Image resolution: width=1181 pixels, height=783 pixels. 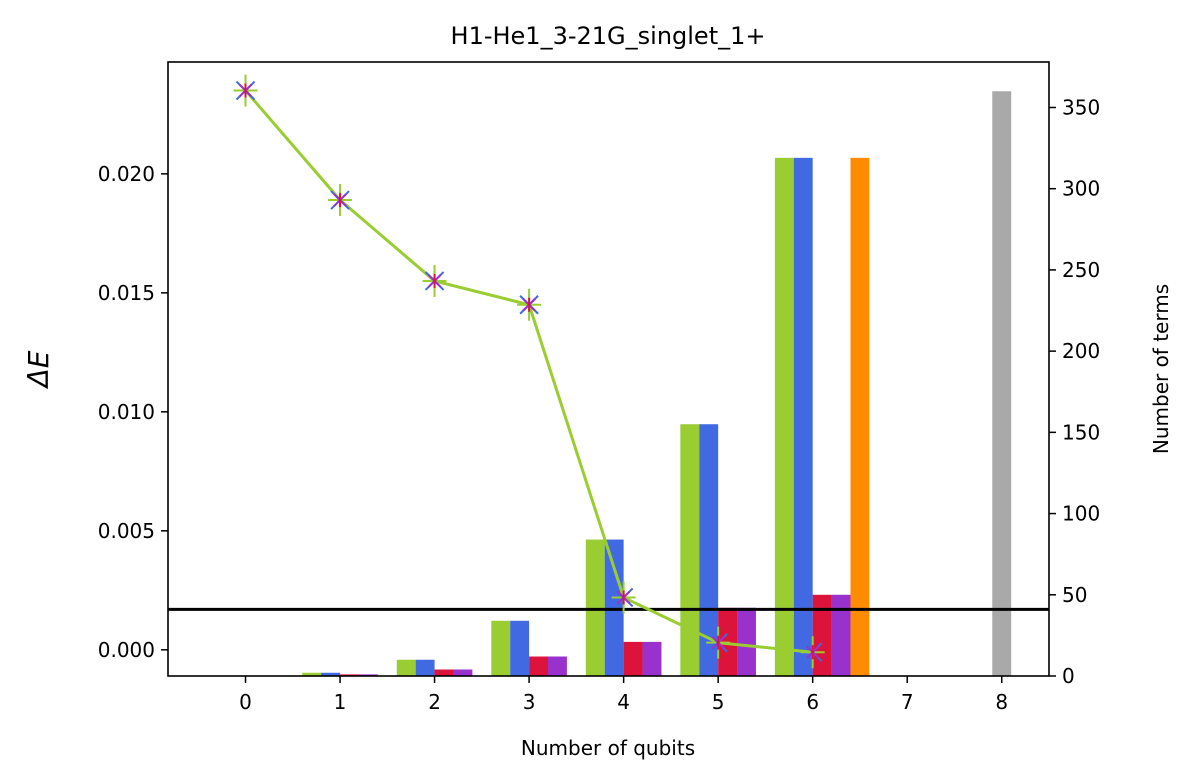 What do you see at coordinates (860, 416) in the screenshot?
I see `bar-4-q6` at bounding box center [860, 416].